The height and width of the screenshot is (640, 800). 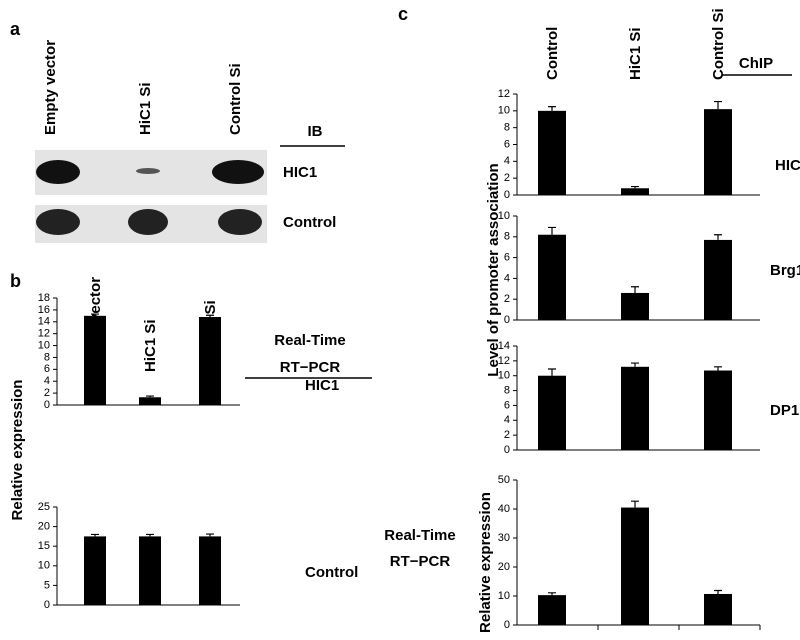 What do you see at coordinates (44, 310) in the screenshot?
I see `y-tick-label: 16` at bounding box center [44, 310].